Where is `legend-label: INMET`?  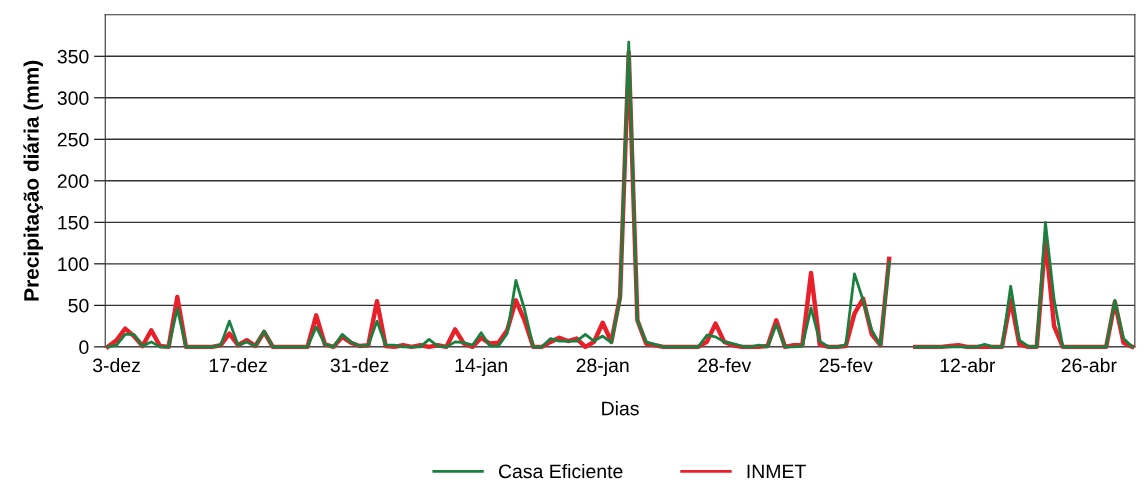
legend-label: INMET is located at coordinates (776, 471).